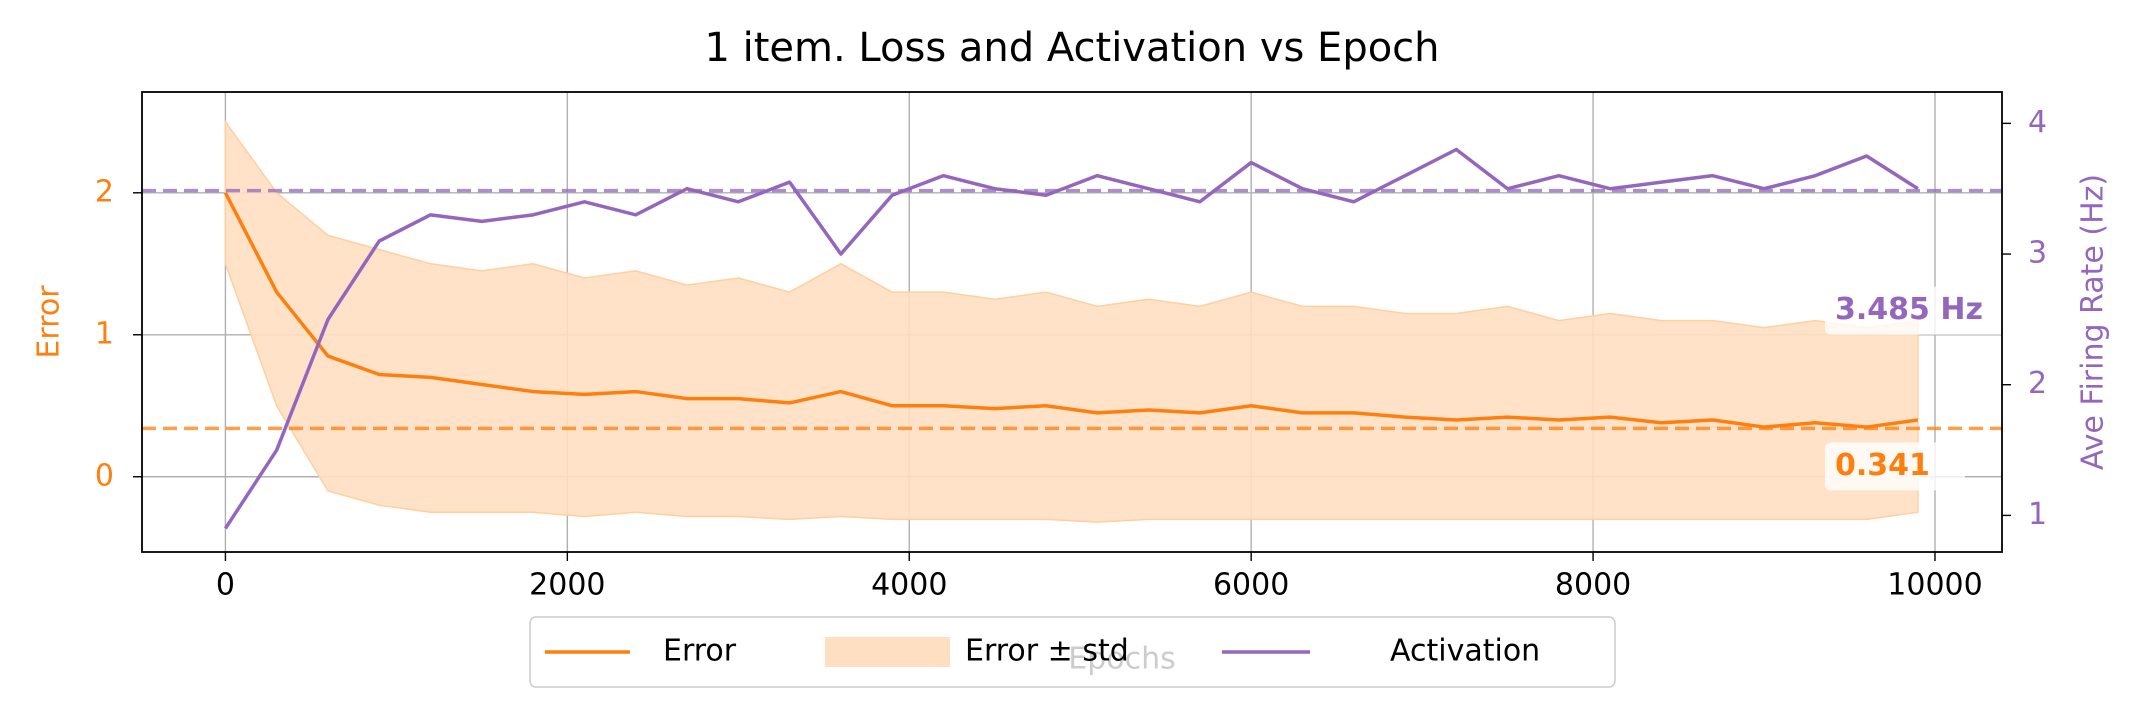 The image size is (2144, 710). I want to click on x-tick-label: 0, so click(225, 585).